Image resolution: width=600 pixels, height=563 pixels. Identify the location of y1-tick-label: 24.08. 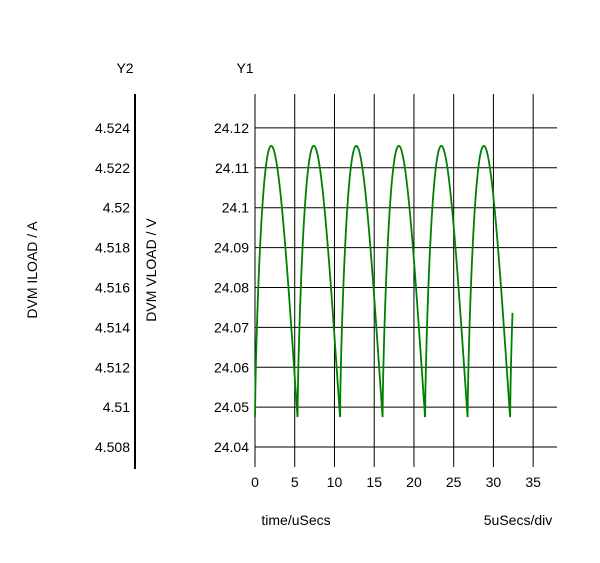
(231, 287).